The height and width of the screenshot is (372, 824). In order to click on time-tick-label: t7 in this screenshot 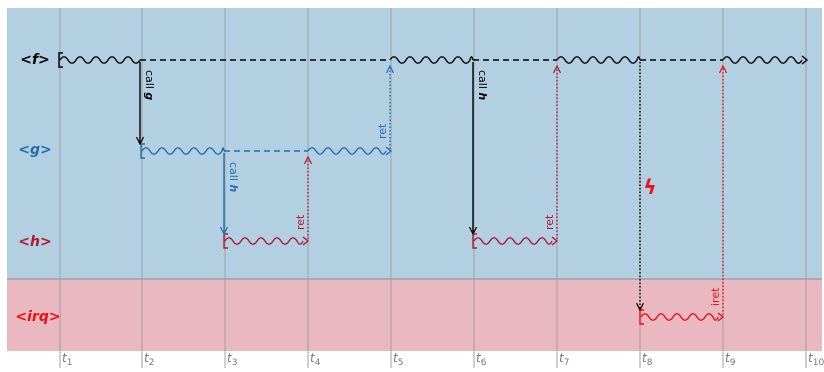, I will do `click(564, 359)`.